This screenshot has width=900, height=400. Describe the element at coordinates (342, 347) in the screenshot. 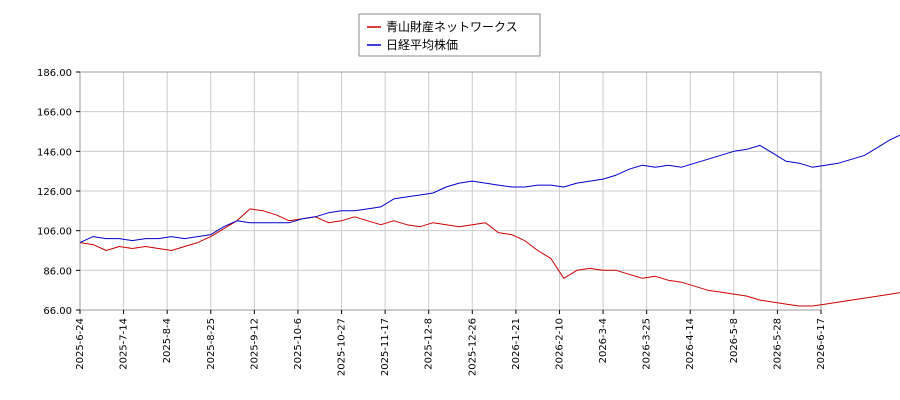

I see `x-tick-label: 2025-10-27` at that location.